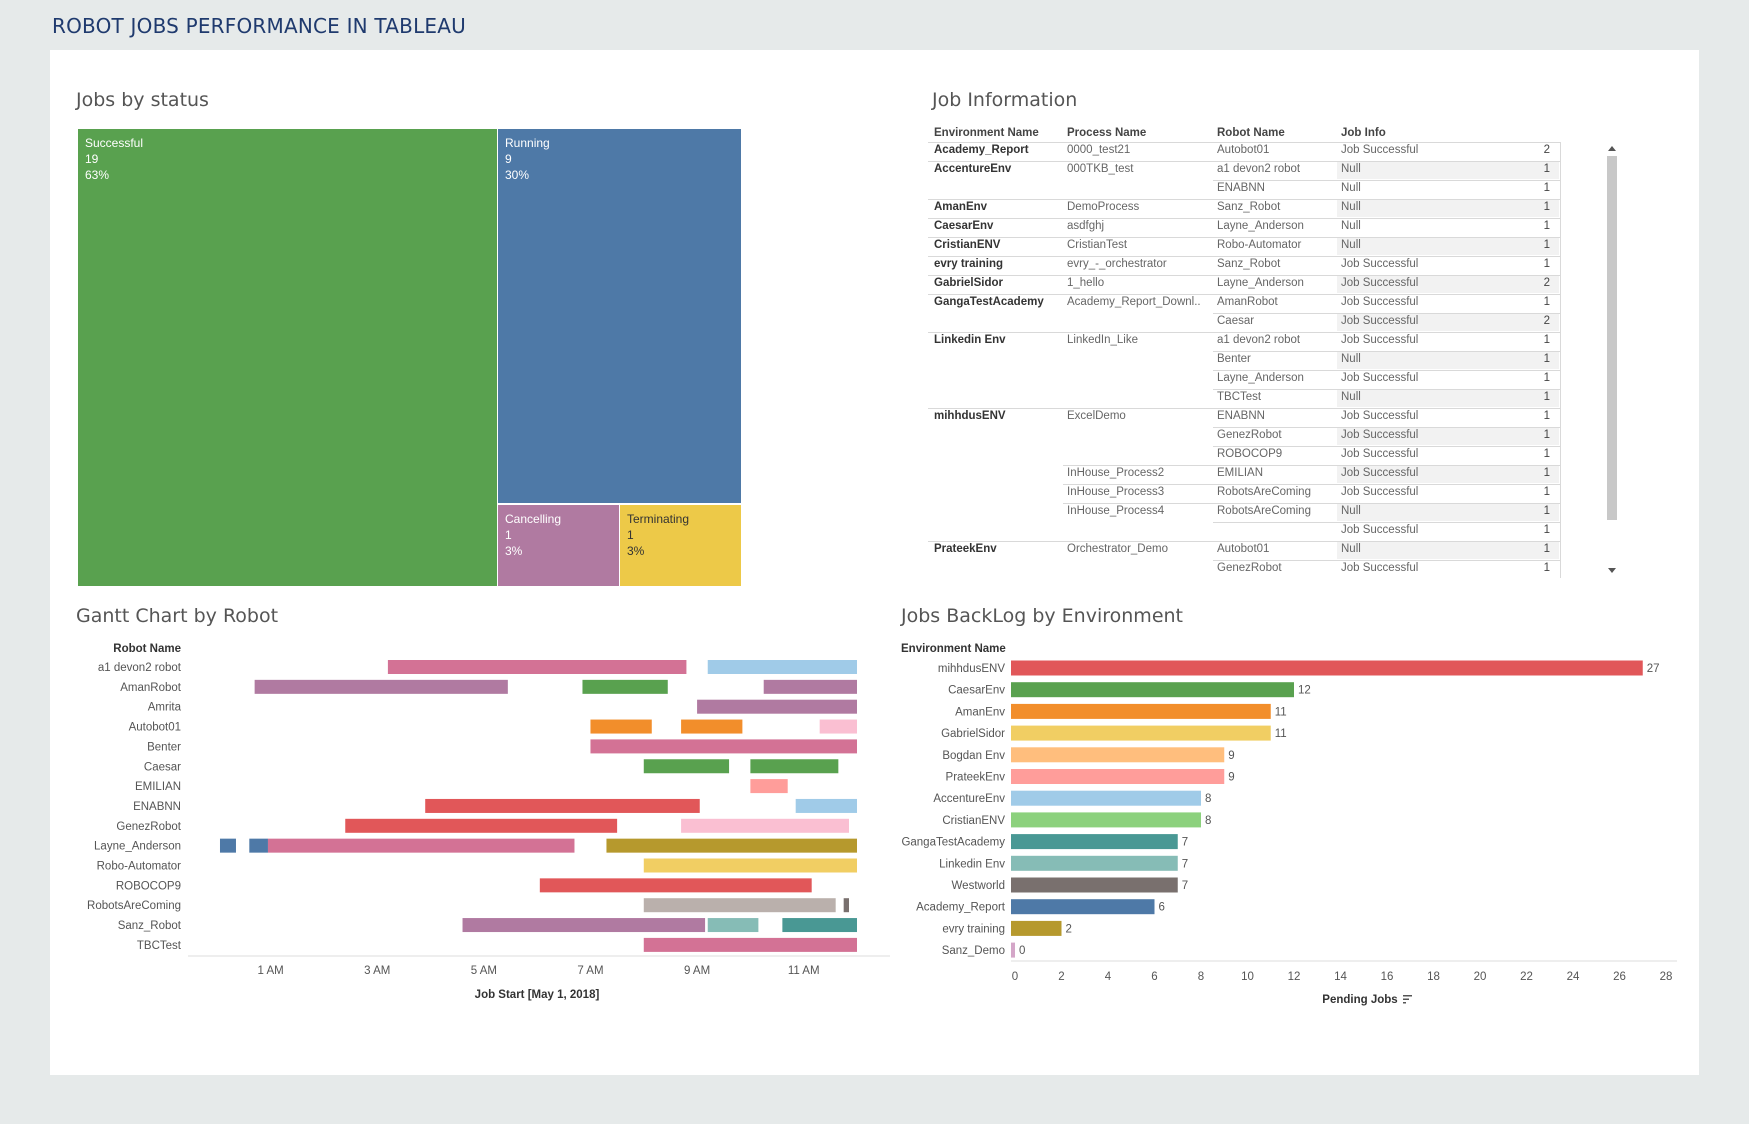 The height and width of the screenshot is (1124, 1749). Describe the element at coordinates (986, 133) in the screenshot. I see `column-header-environment: Environment Name` at that location.